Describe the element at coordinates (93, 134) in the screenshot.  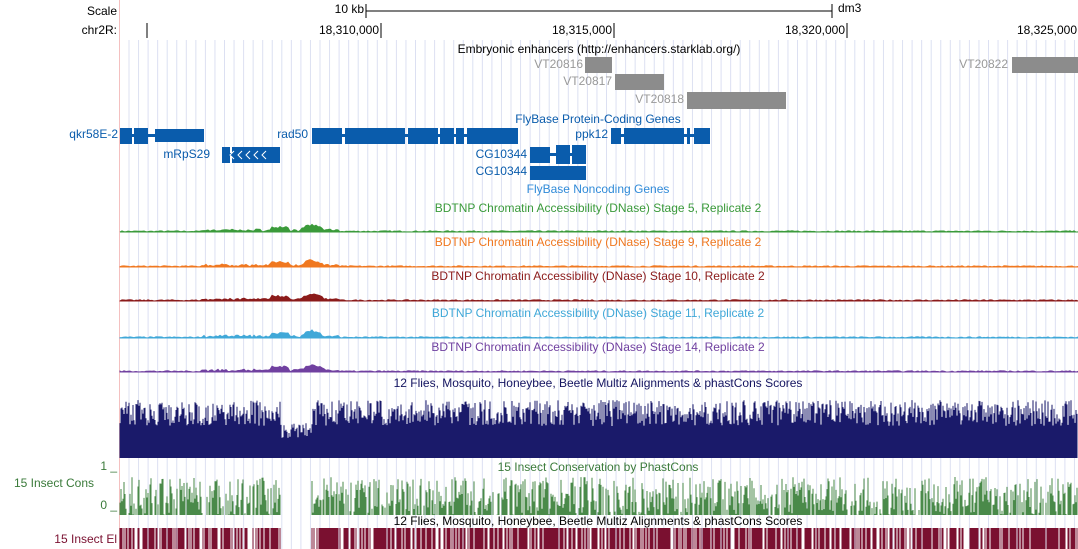
I see `gene-label: qkr58E-2` at that location.